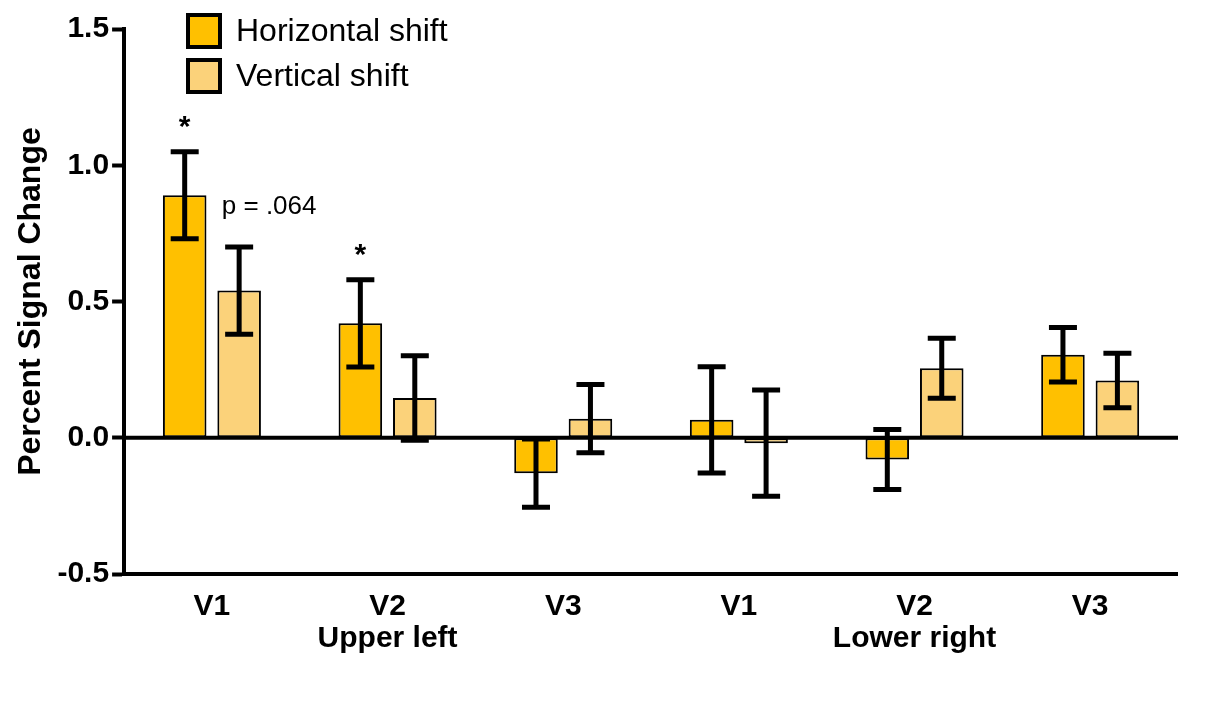 This screenshot has height=712, width=1210. I want to click on y-tick-label: 1.0, so click(88, 163).